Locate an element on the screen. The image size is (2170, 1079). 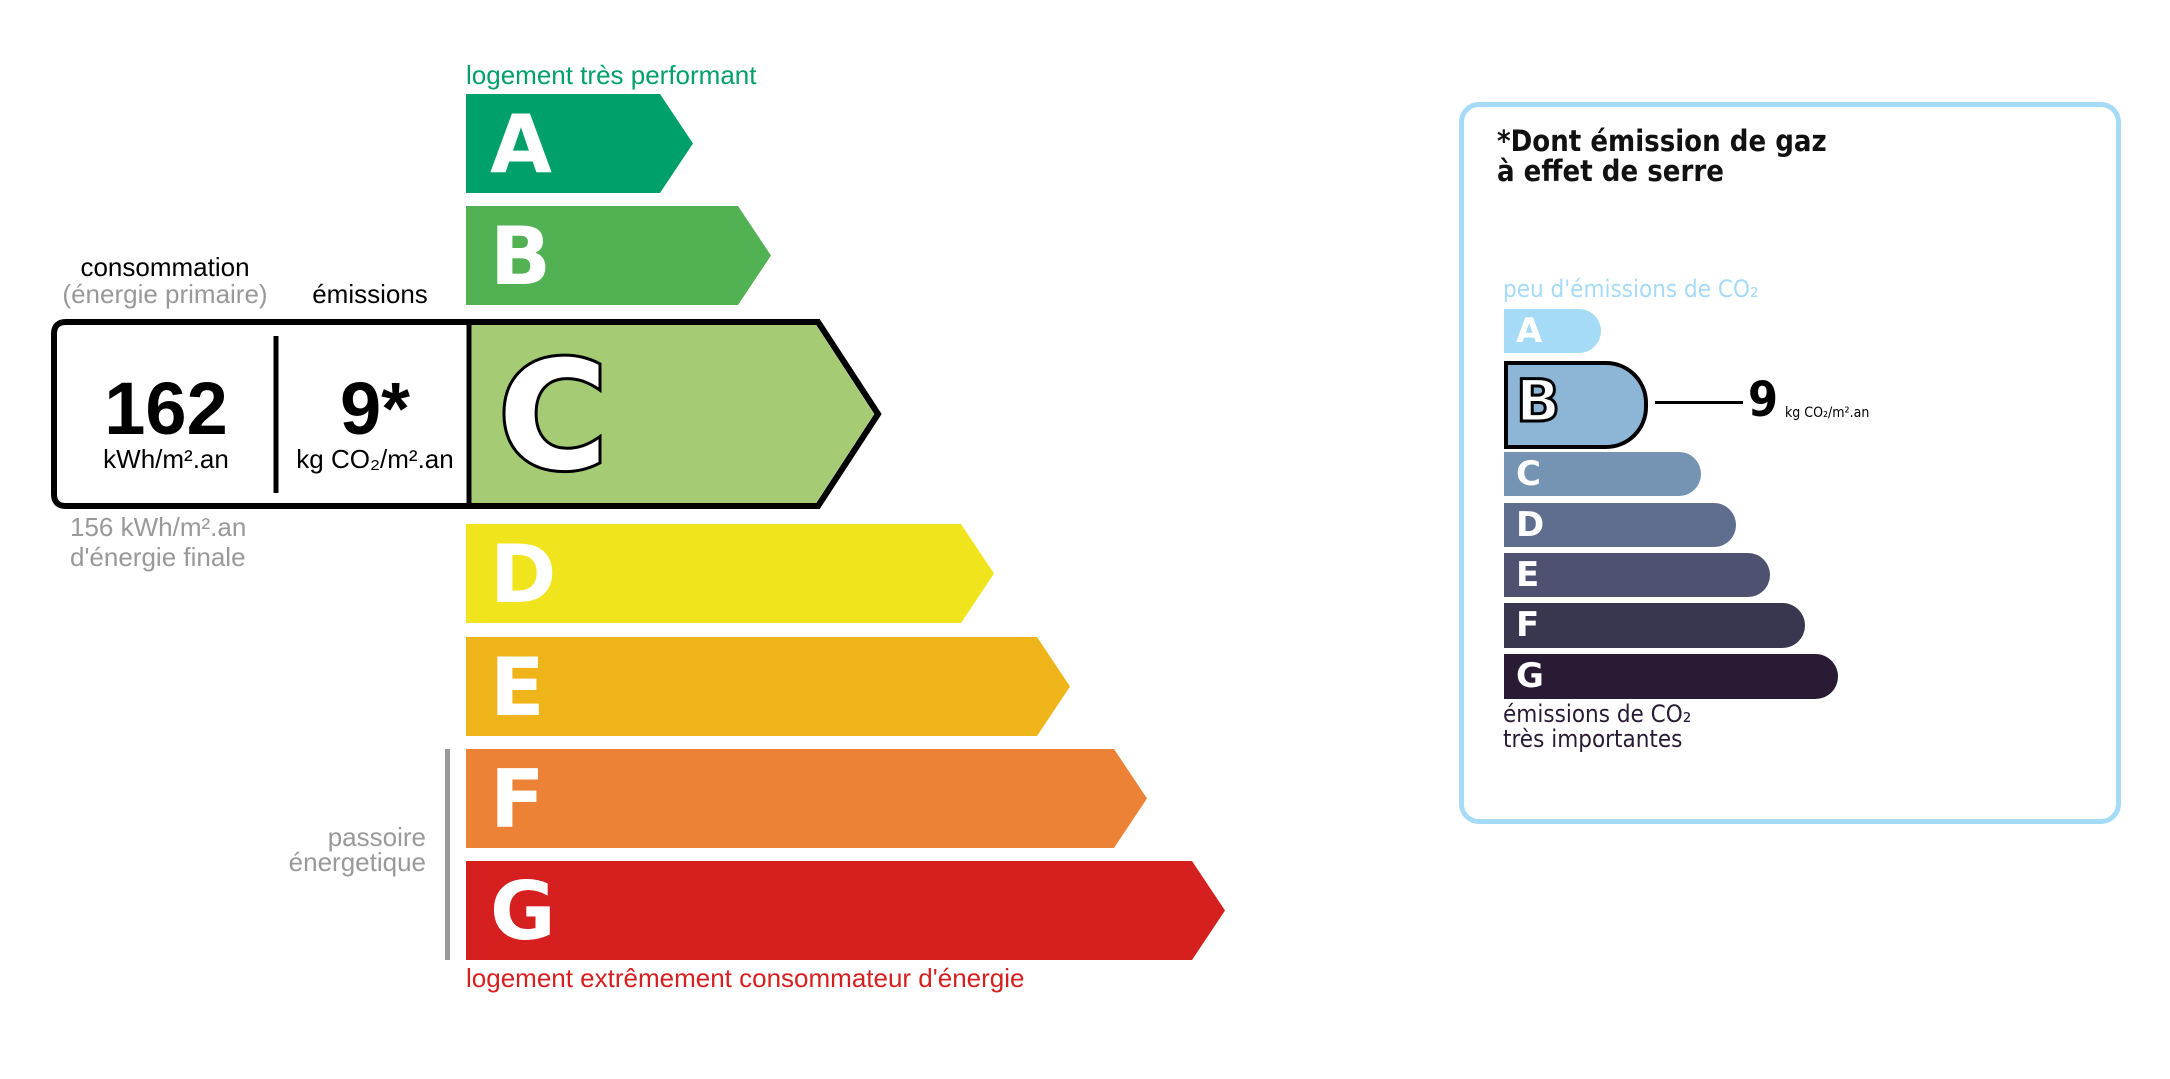
passoire-bracket is located at coordinates (447, 854).